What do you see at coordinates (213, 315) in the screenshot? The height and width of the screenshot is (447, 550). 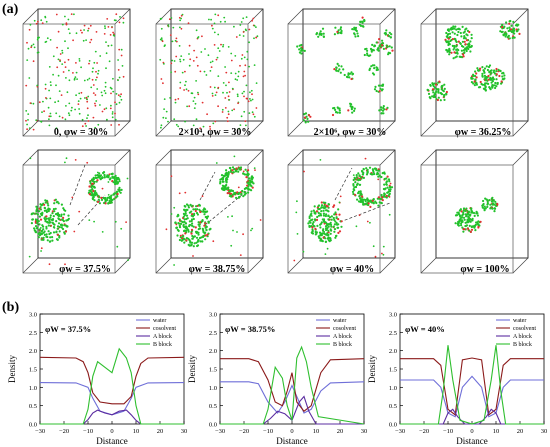 I see `y-tick-label: 3.0` at bounding box center [213, 315].